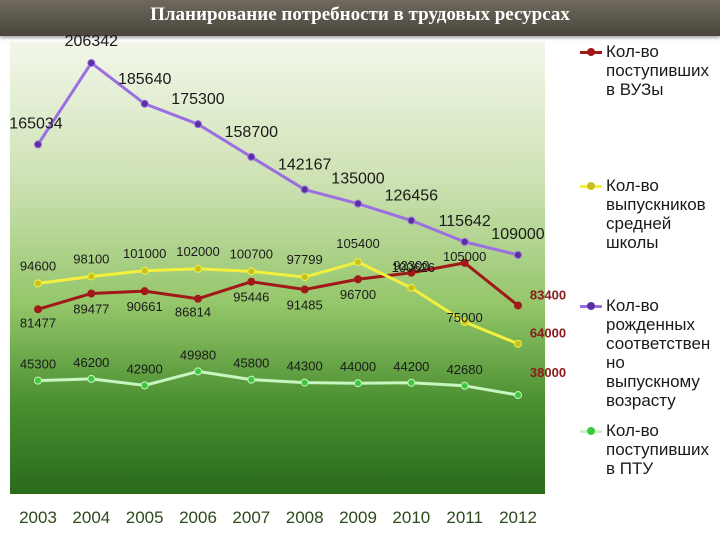 This screenshot has height=540, width=720. I want to click on data-label-ptu: 45800, so click(251, 363).